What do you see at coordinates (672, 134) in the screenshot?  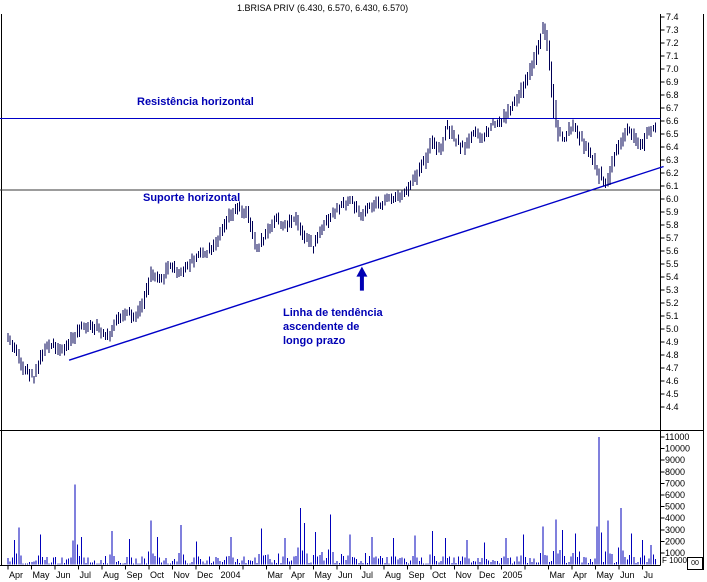 I see `svg-text: 6.5` at bounding box center [672, 134].